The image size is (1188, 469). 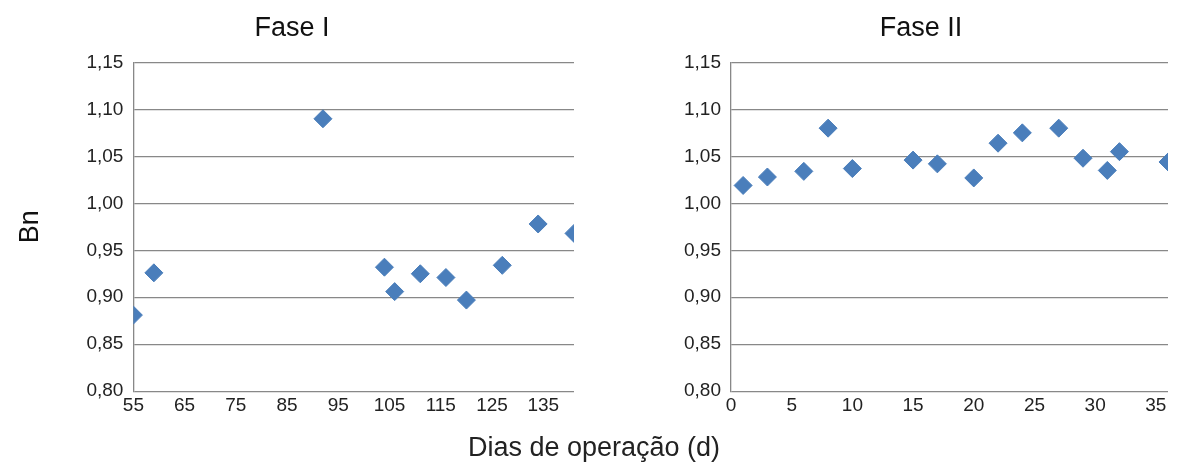 I want to click on x-tick-label: 135, so click(x=543, y=404).